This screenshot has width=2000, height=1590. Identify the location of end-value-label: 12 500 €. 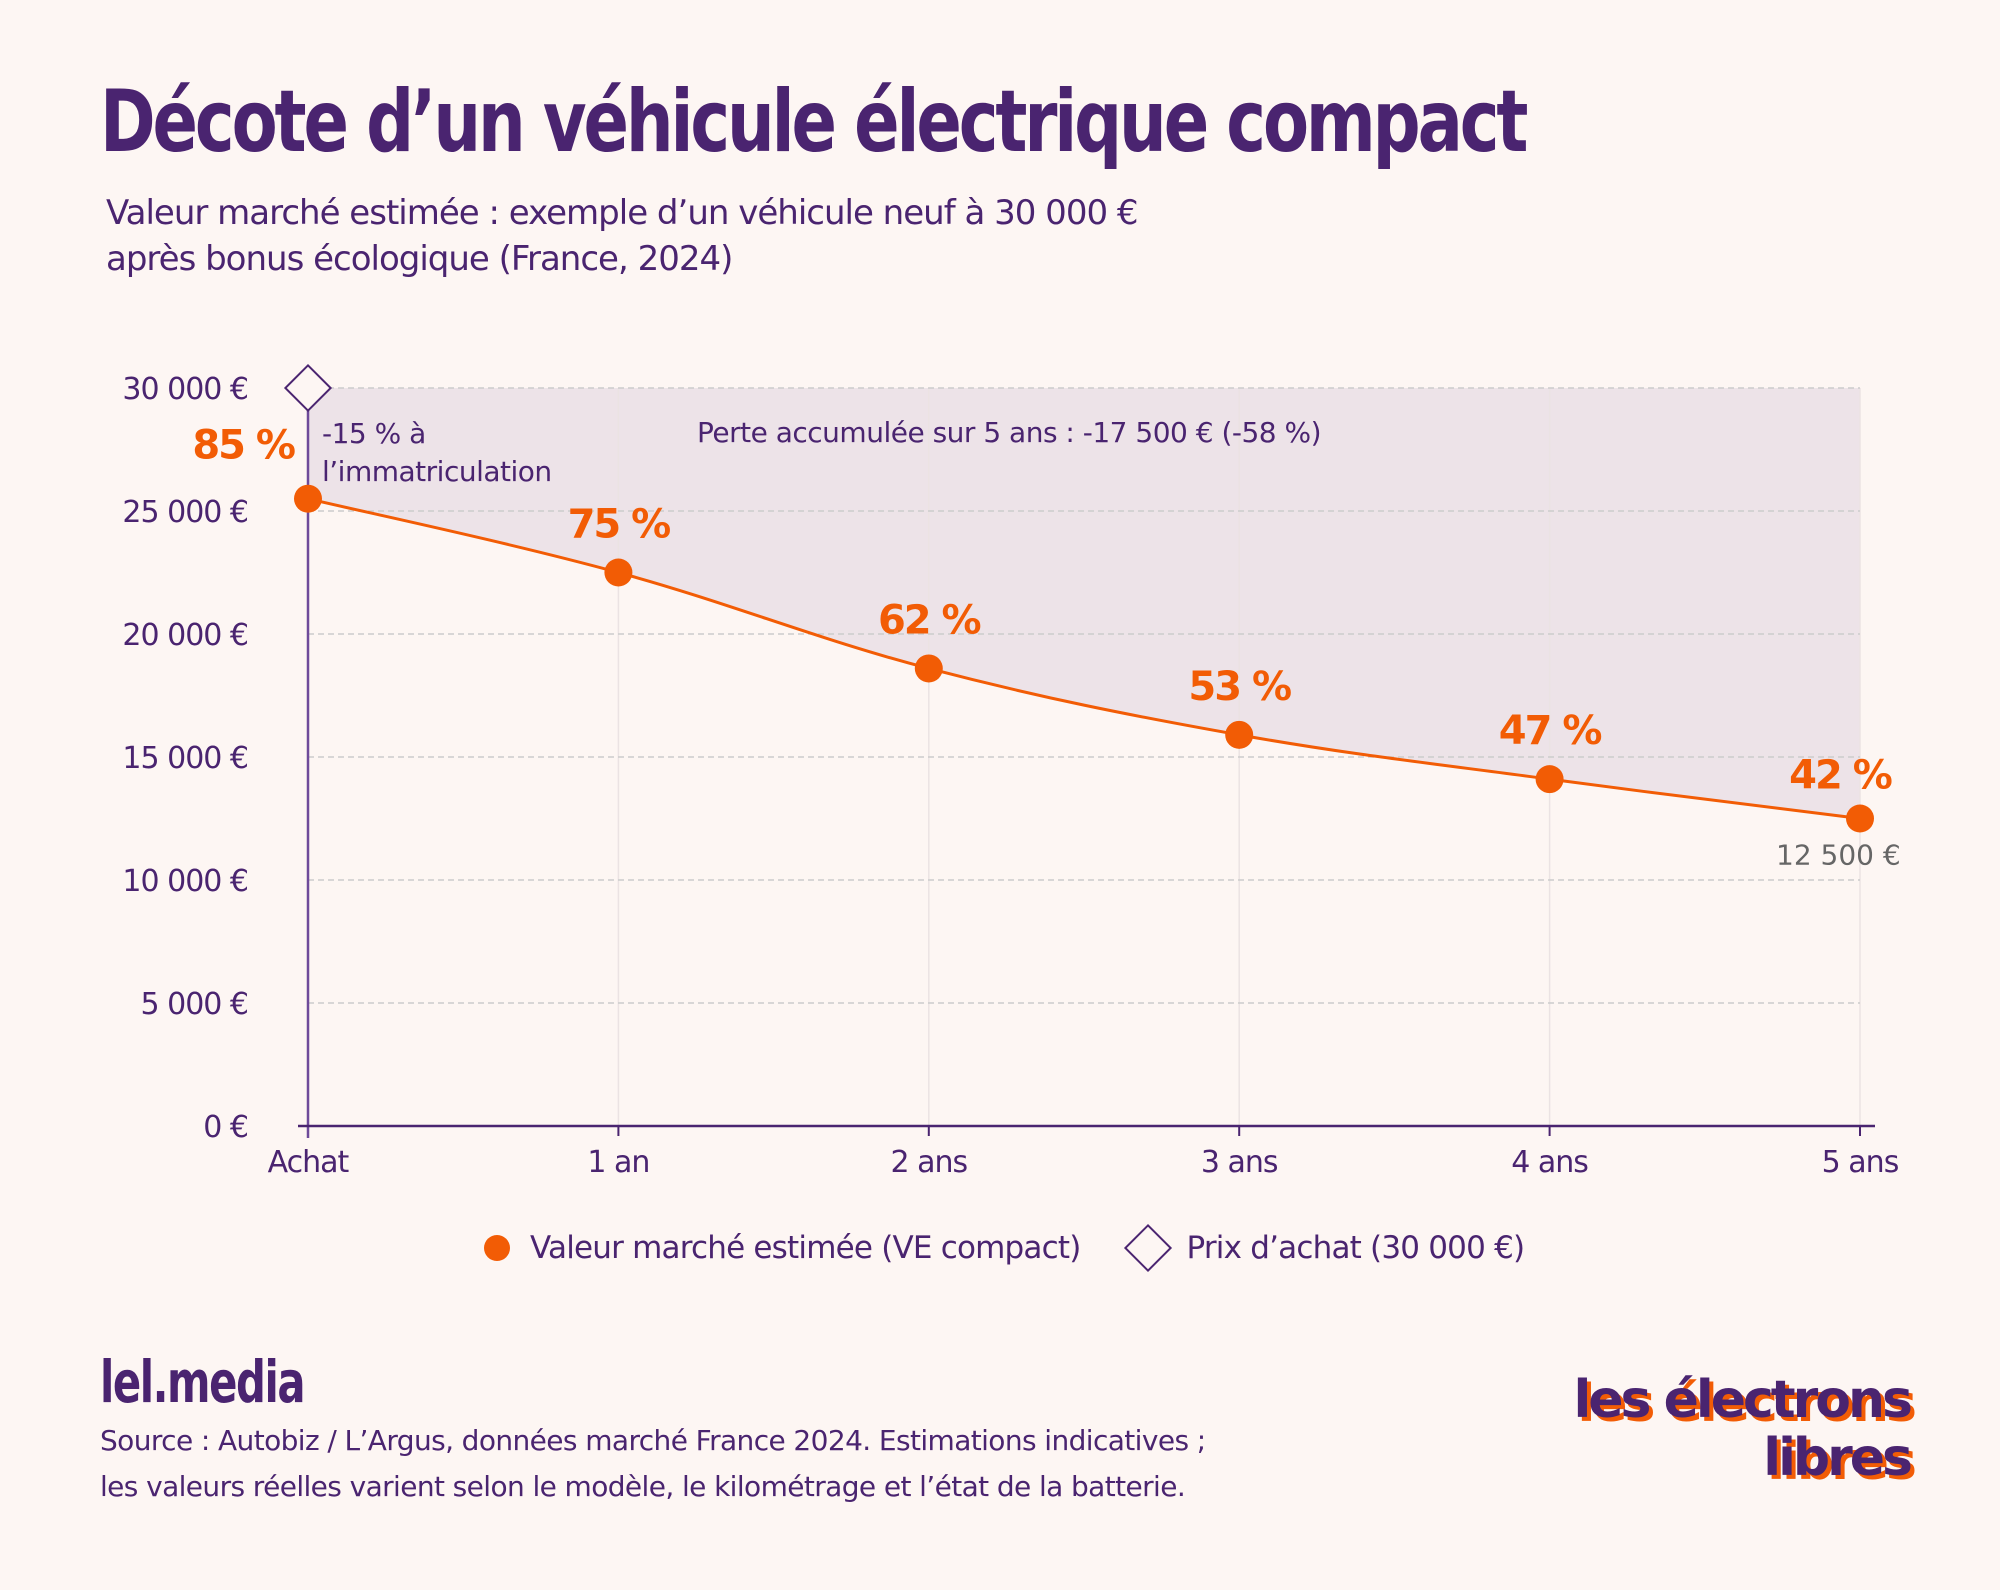
(1838, 855).